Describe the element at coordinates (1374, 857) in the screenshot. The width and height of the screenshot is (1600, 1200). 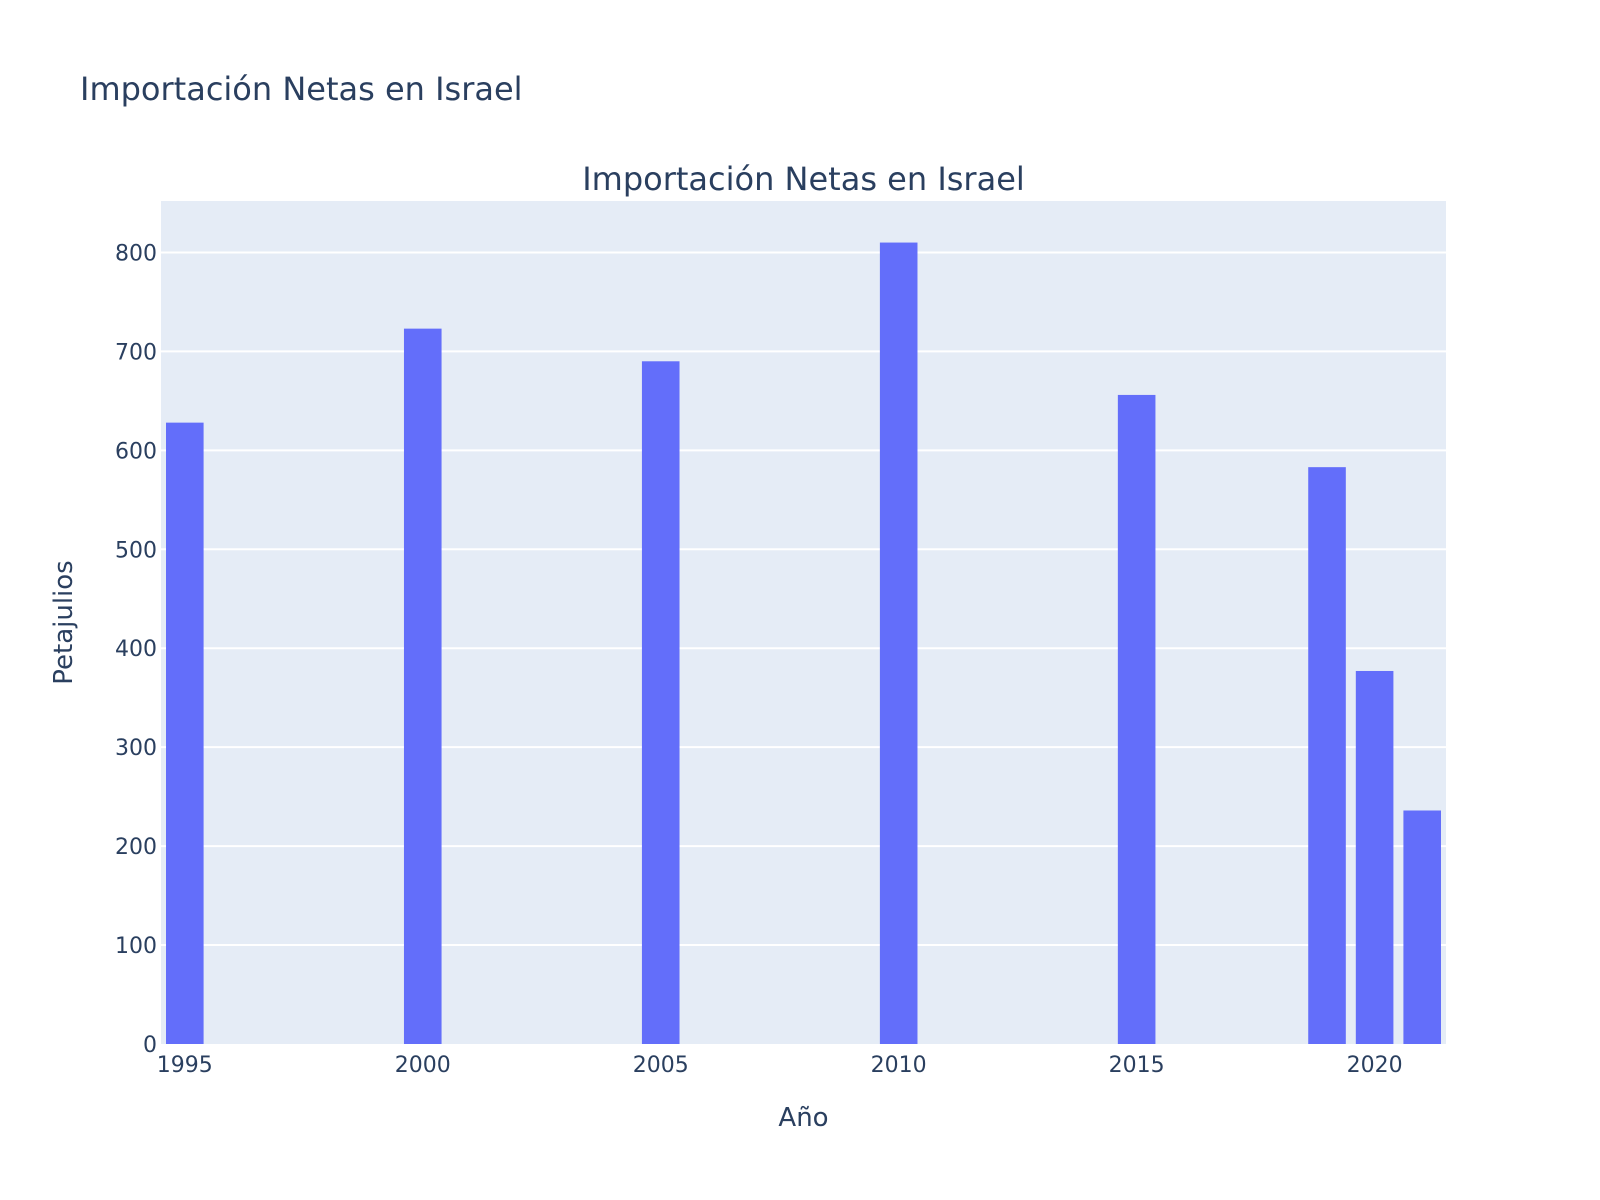
I see `bar-2020` at that location.